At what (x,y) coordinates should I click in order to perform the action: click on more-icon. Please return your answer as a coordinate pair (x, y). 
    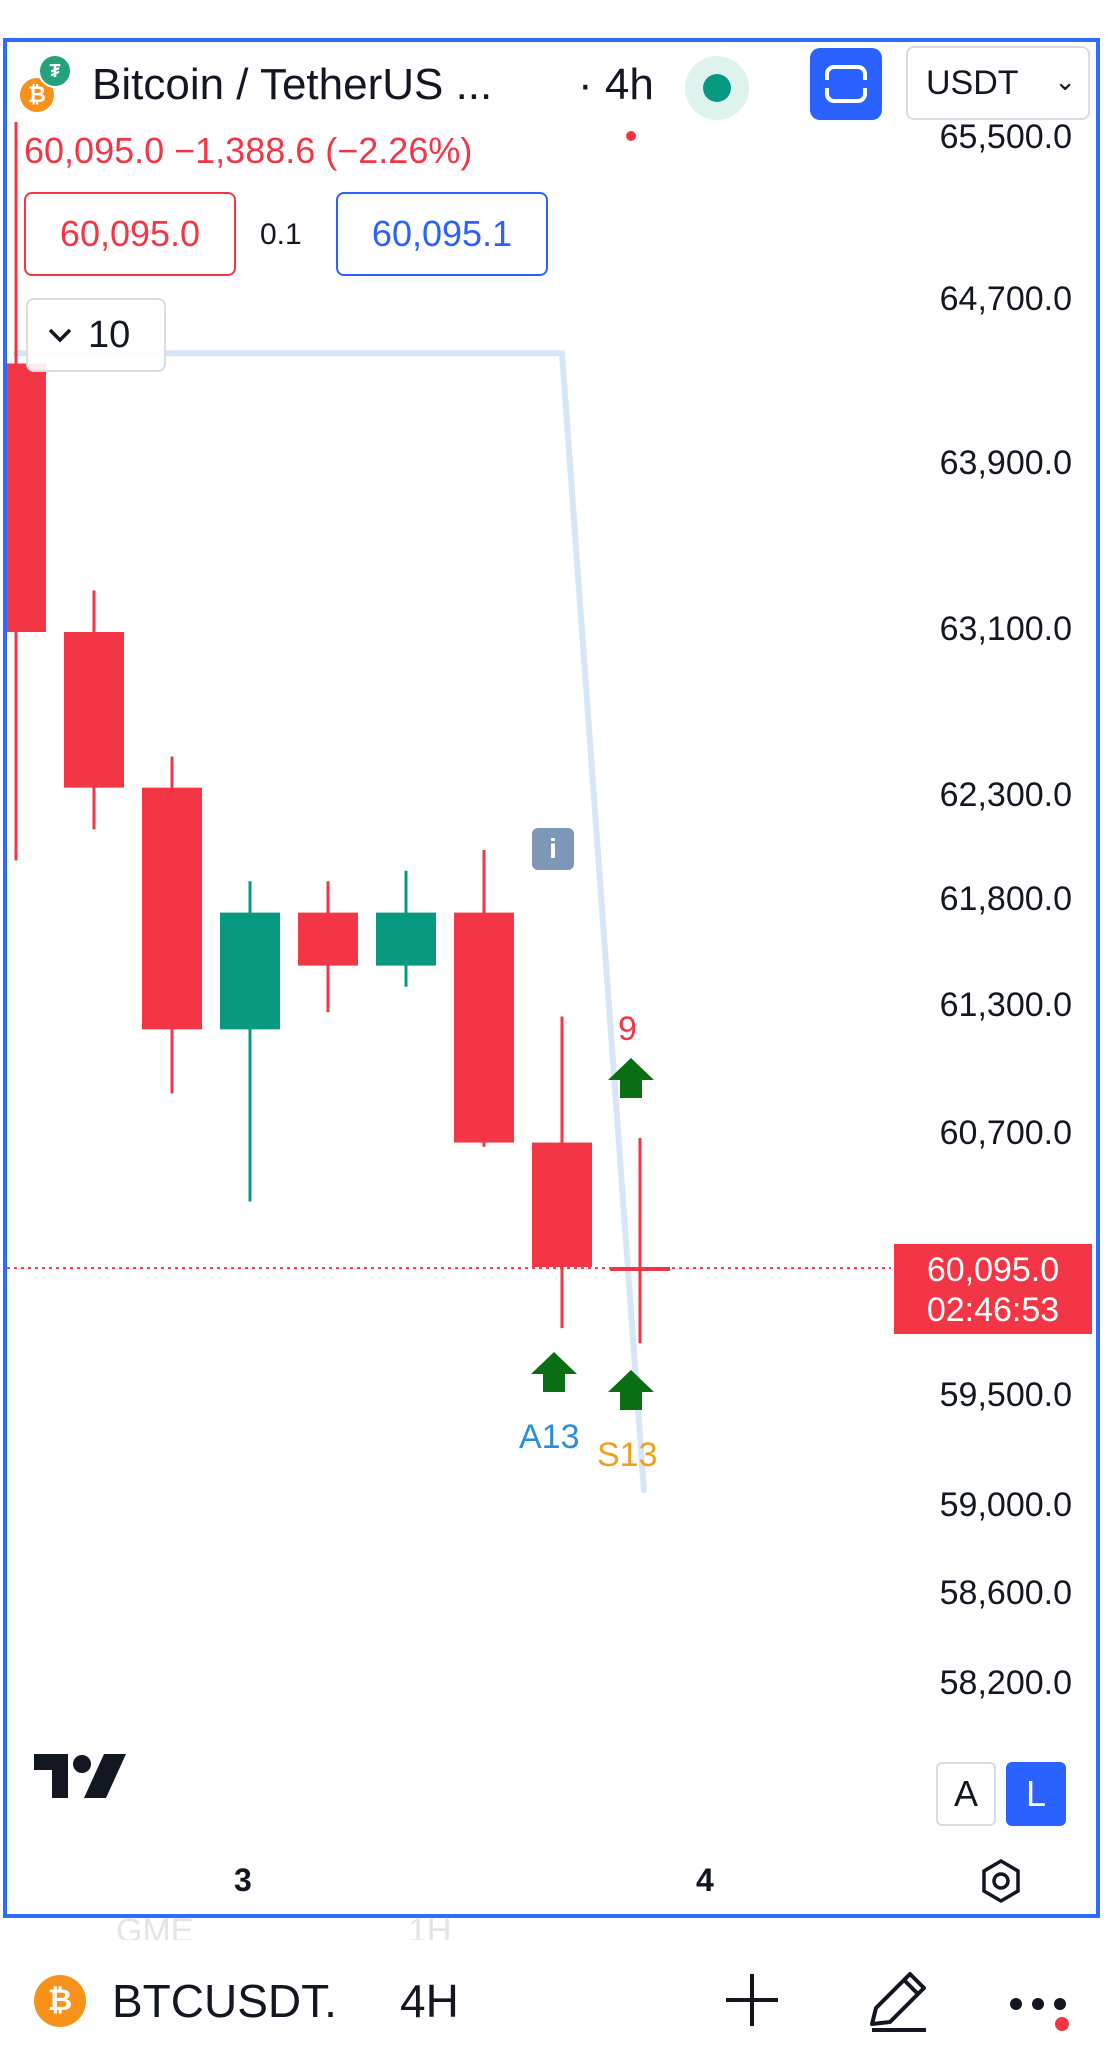
    Looking at the image, I should click on (1044, 2009).